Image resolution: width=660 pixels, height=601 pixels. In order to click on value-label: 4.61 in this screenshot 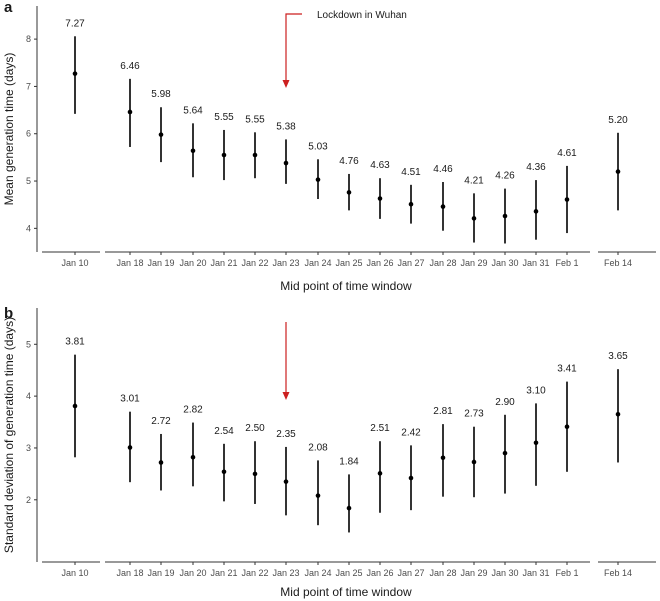, I will do `click(567, 153)`.